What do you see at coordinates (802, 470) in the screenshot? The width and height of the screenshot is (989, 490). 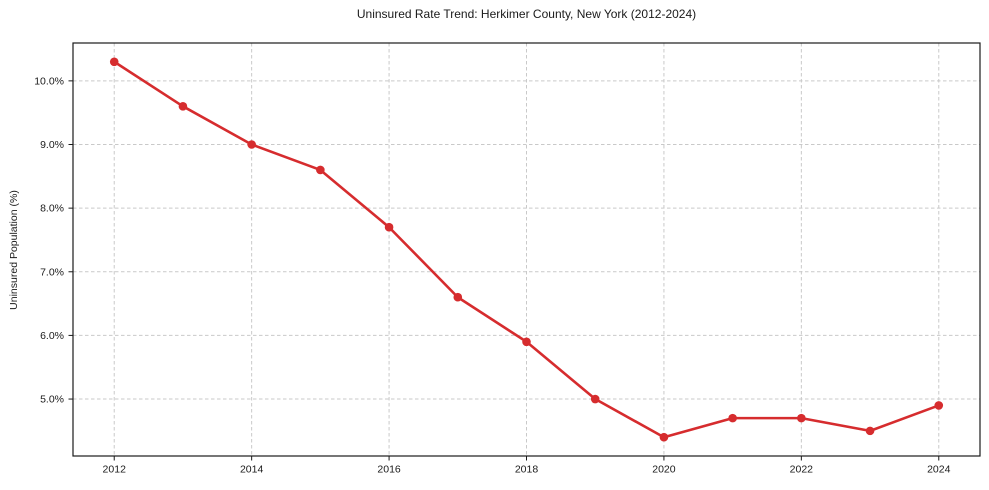 I see `x-tick-label: 2022` at bounding box center [802, 470].